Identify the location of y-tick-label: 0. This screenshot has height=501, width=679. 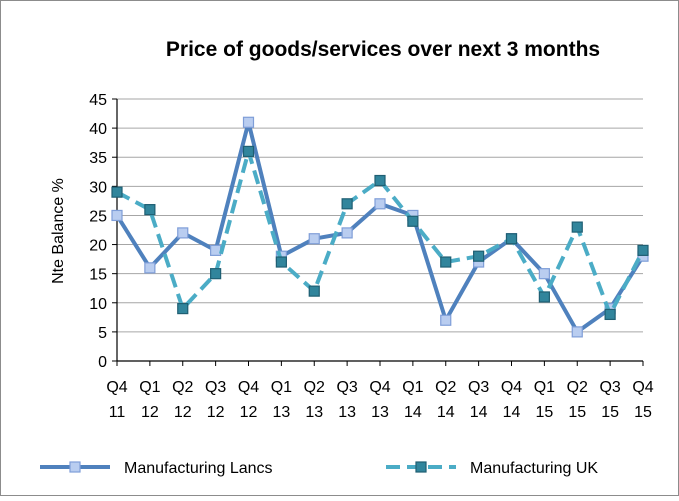
(102, 362).